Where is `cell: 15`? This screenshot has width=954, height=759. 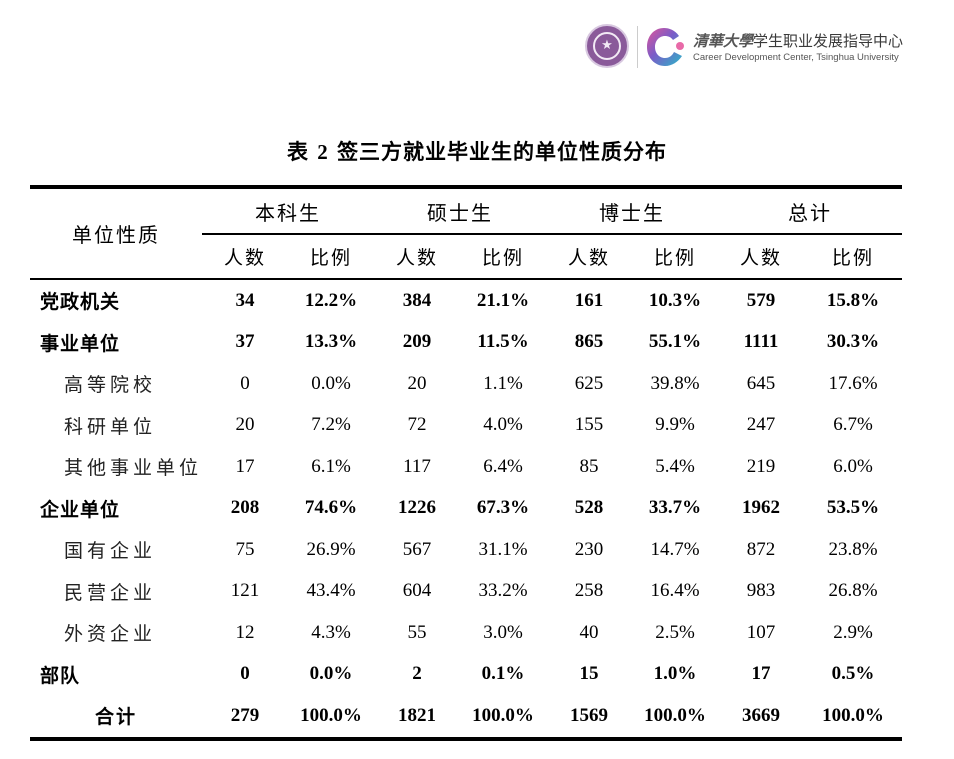 cell: 15 is located at coordinates (589, 674).